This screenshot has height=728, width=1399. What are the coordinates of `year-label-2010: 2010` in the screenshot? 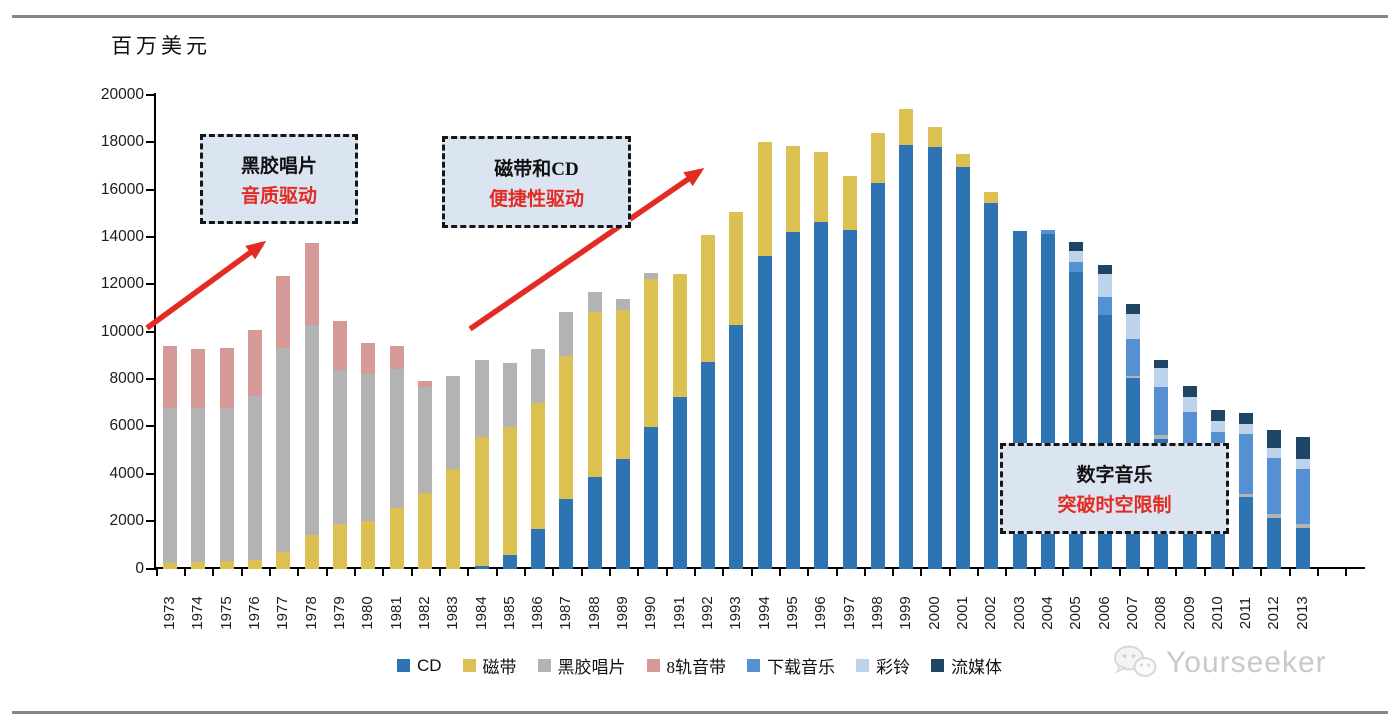 It's located at (1217, 613).